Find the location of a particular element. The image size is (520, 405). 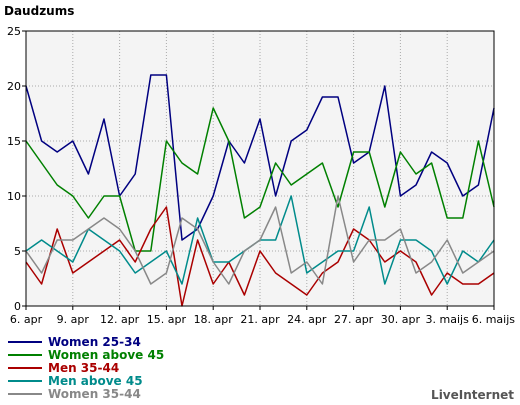

x-tick-label: 6. maijs is located at coordinates (494, 319).